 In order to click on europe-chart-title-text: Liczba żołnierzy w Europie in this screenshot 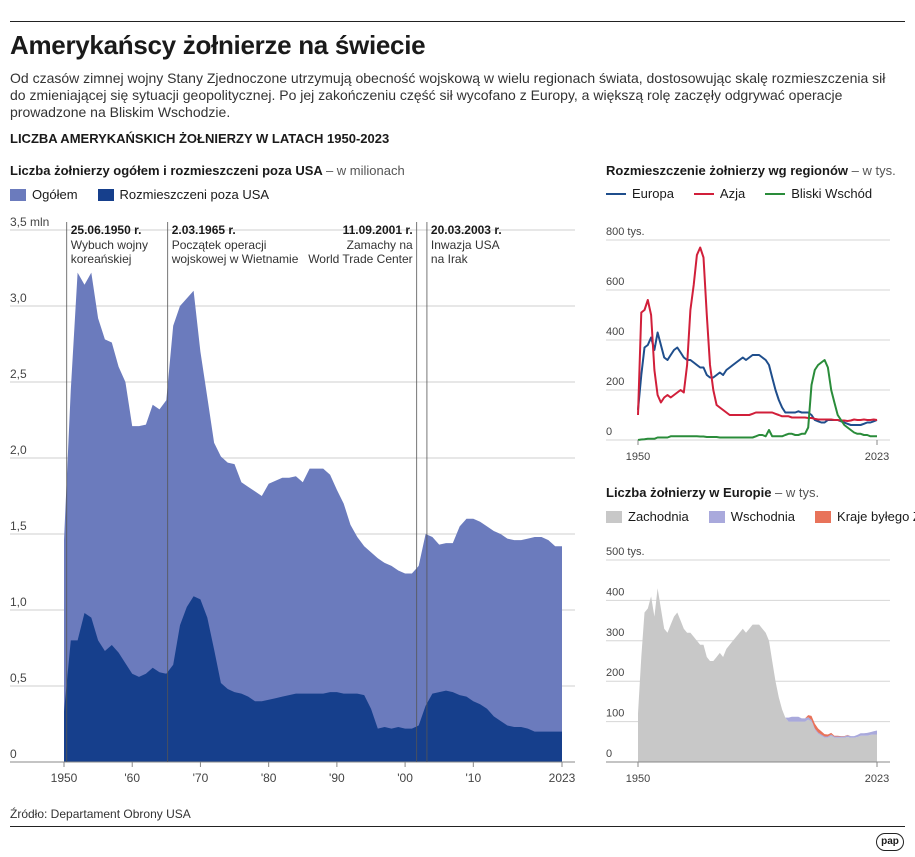, I will do `click(689, 492)`.